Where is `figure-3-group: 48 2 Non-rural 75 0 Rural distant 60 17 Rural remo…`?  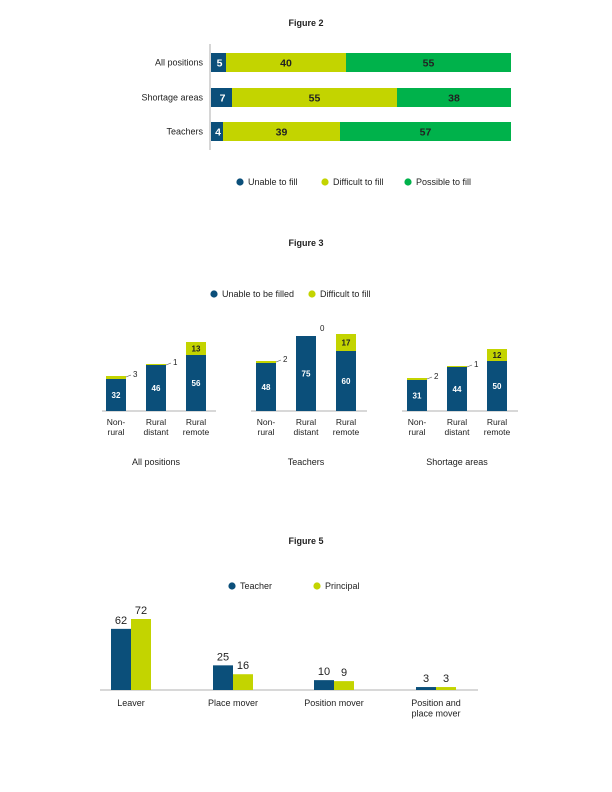
figure-3-group: 48 2 Non-rural 75 0 Rural distant 60 17 Rural remo… is located at coordinates (309, 395).